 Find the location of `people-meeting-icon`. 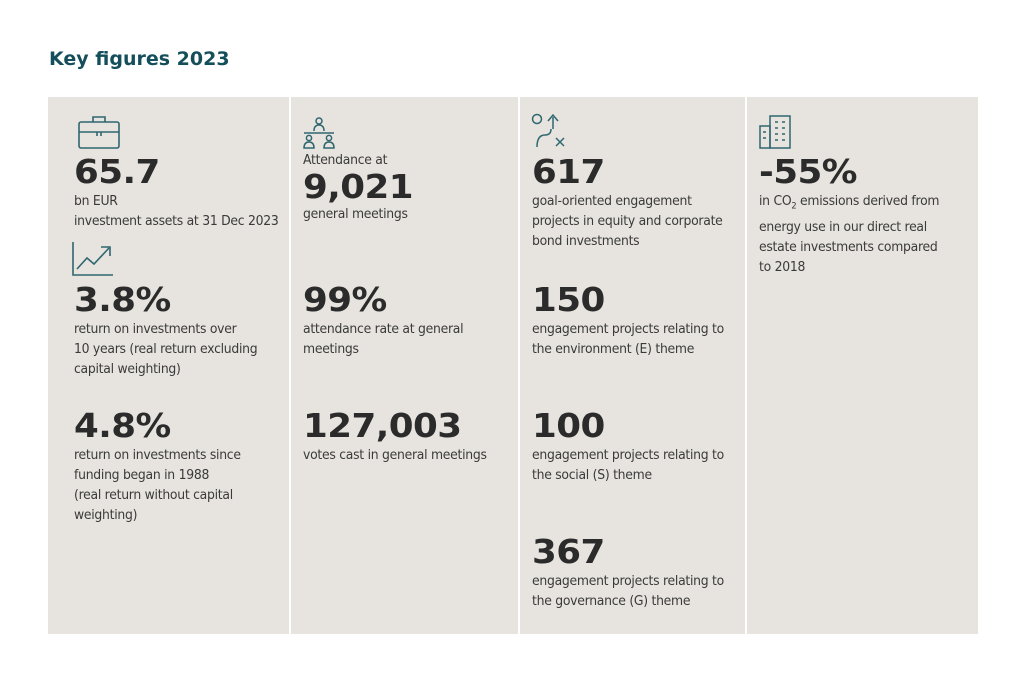

people-meeting-icon is located at coordinates (319, 133).